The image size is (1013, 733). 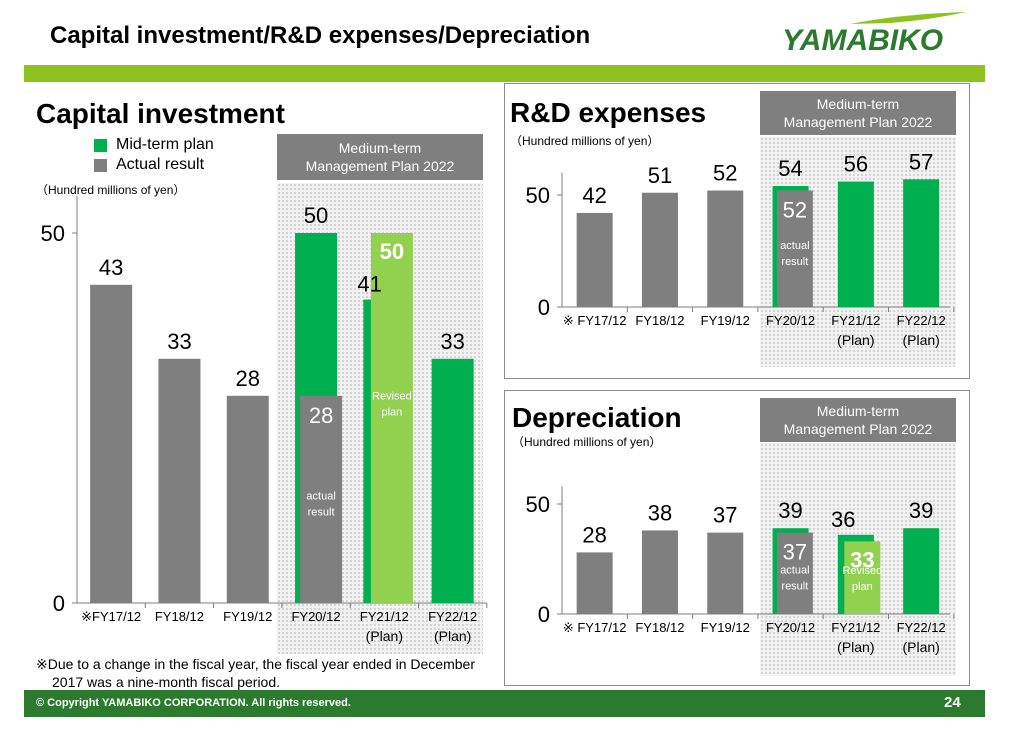 What do you see at coordinates (660, 512) in the screenshot?
I see `data-label-actual: 38` at bounding box center [660, 512].